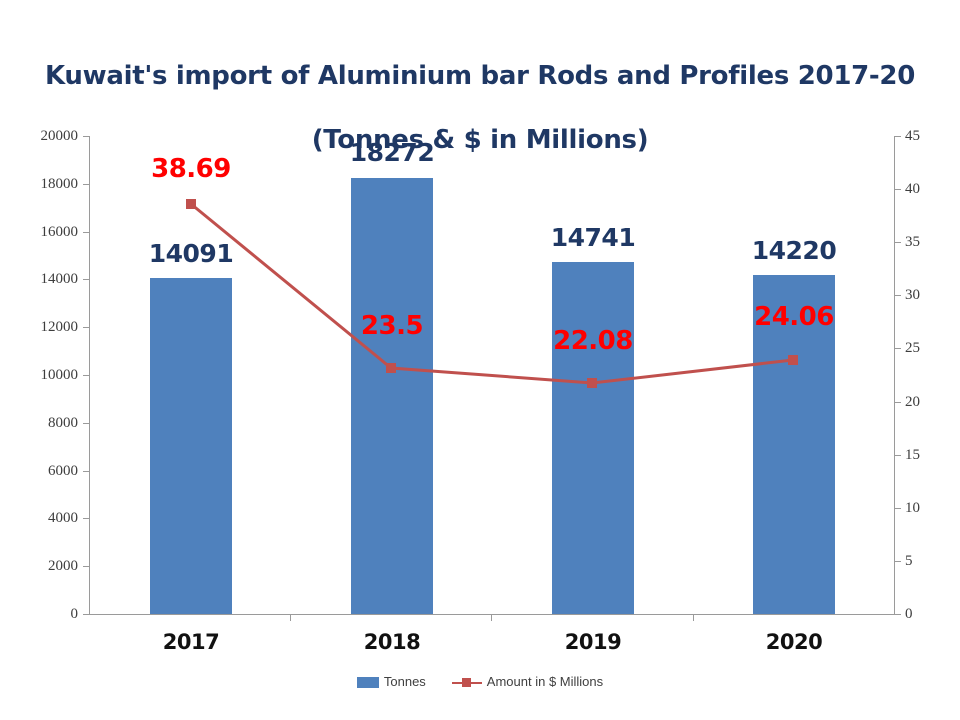 The width and height of the screenshot is (960, 720). What do you see at coordinates (191, 253) in the screenshot?
I see `bar-label-2017: 14091` at bounding box center [191, 253].